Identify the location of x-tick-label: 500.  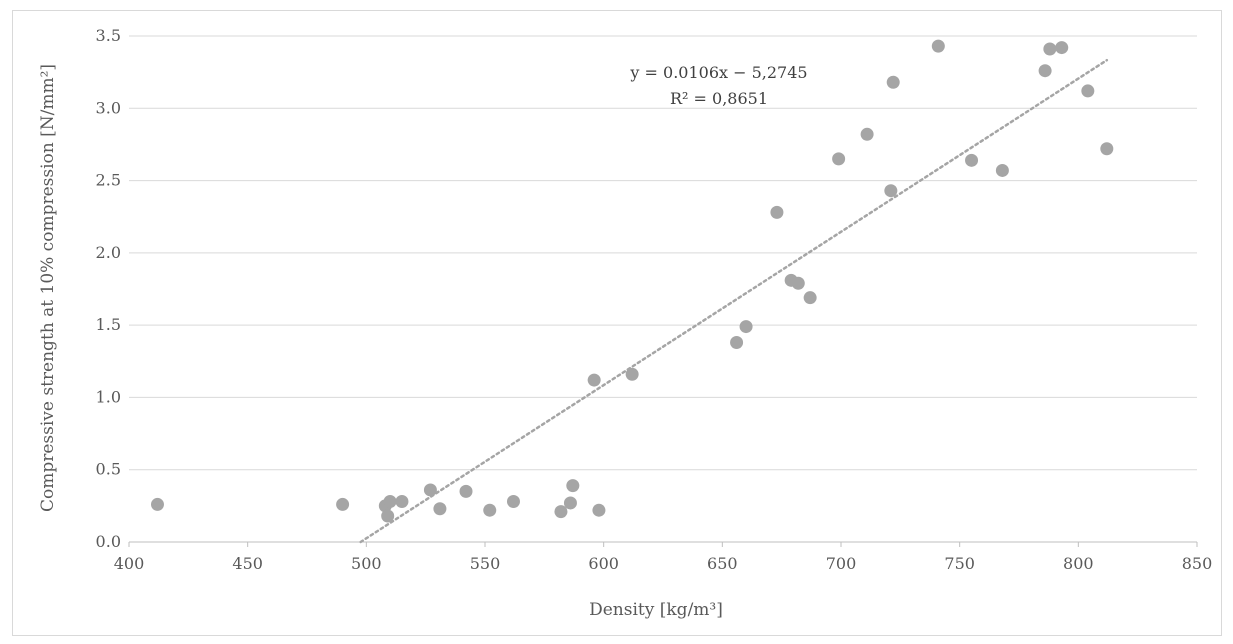
(366, 563).